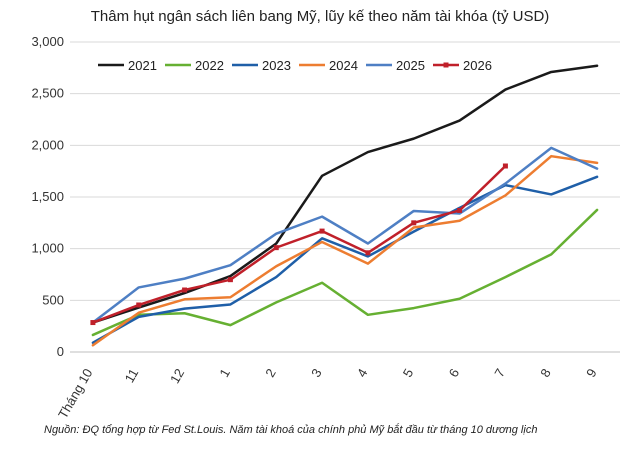  What do you see at coordinates (47, 93) in the screenshot?
I see `y-tick-label: 2,500` at bounding box center [47, 93].